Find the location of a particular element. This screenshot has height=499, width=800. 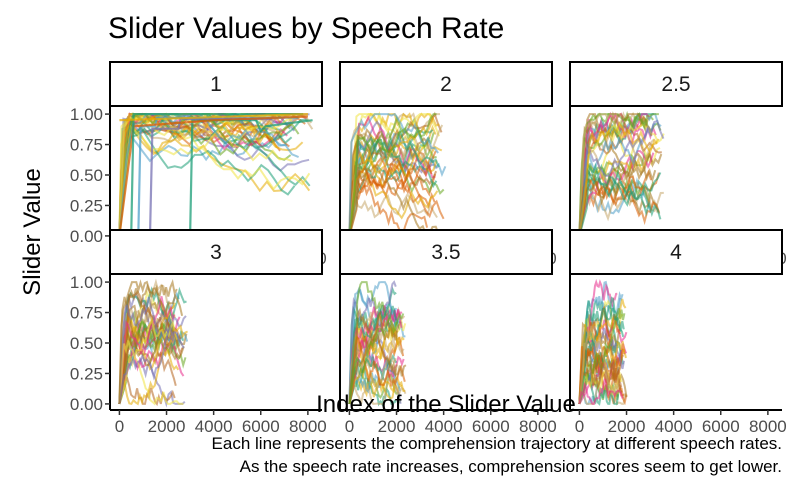

facet-strip-label: 1 is located at coordinates (216, 84).